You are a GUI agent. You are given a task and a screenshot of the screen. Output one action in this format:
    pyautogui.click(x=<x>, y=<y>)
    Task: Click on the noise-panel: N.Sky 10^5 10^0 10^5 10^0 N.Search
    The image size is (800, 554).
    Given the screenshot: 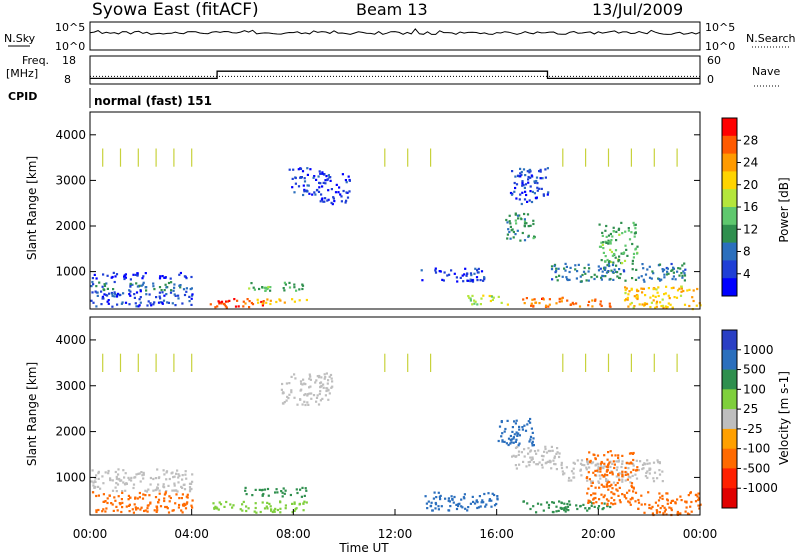 What is the action you would take?
    pyautogui.click(x=400, y=37)
    